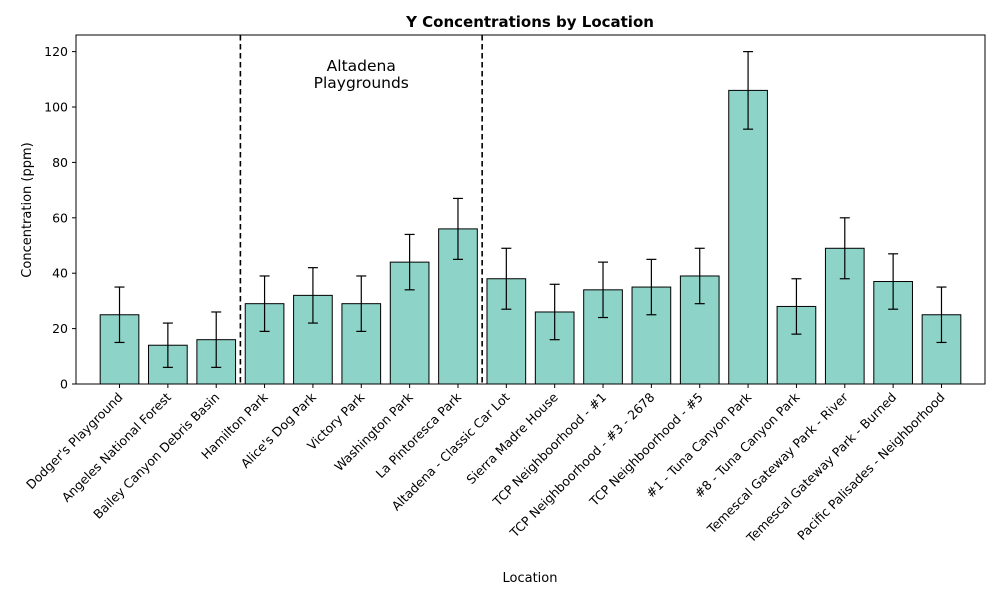 The width and height of the screenshot is (1000, 600). Describe the element at coordinates (512, 438) in the screenshot. I see `x-tick-label: Sierra Madre House` at that location.